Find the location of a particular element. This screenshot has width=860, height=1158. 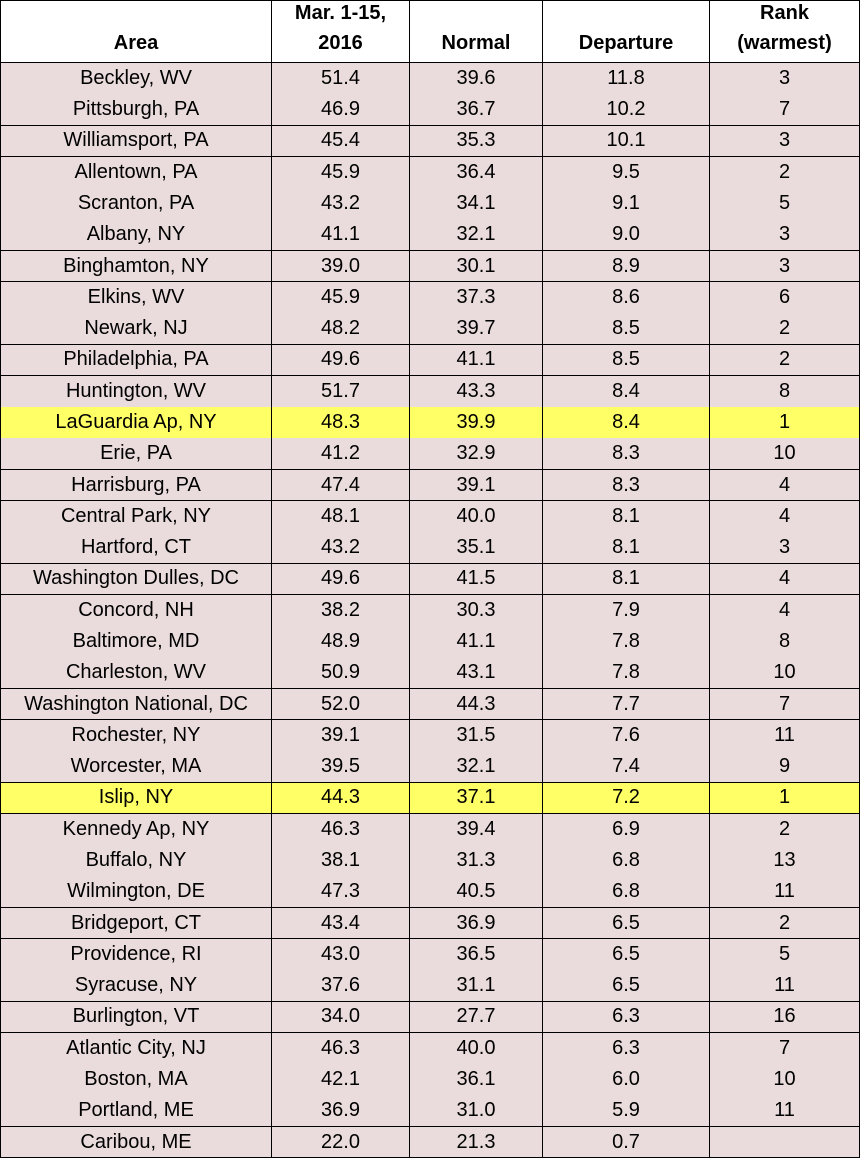

table-cell: Harrisburg, PA is located at coordinates (136, 485).